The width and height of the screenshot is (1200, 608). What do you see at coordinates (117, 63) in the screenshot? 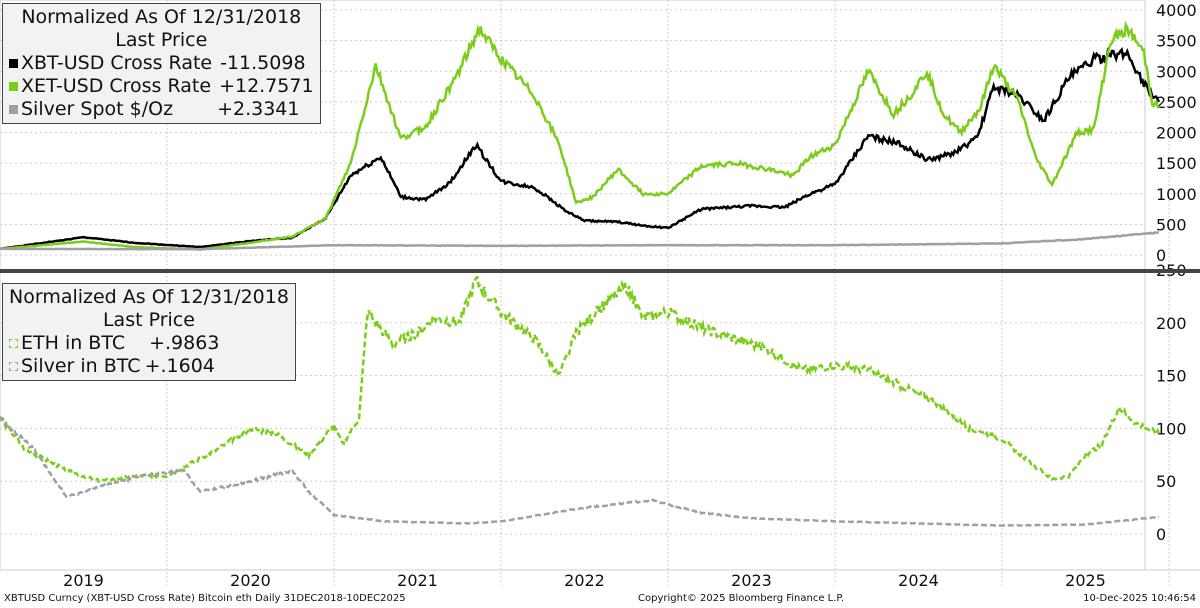
I see `legend-label: XBT-USD Cross Rate` at bounding box center [117, 63].